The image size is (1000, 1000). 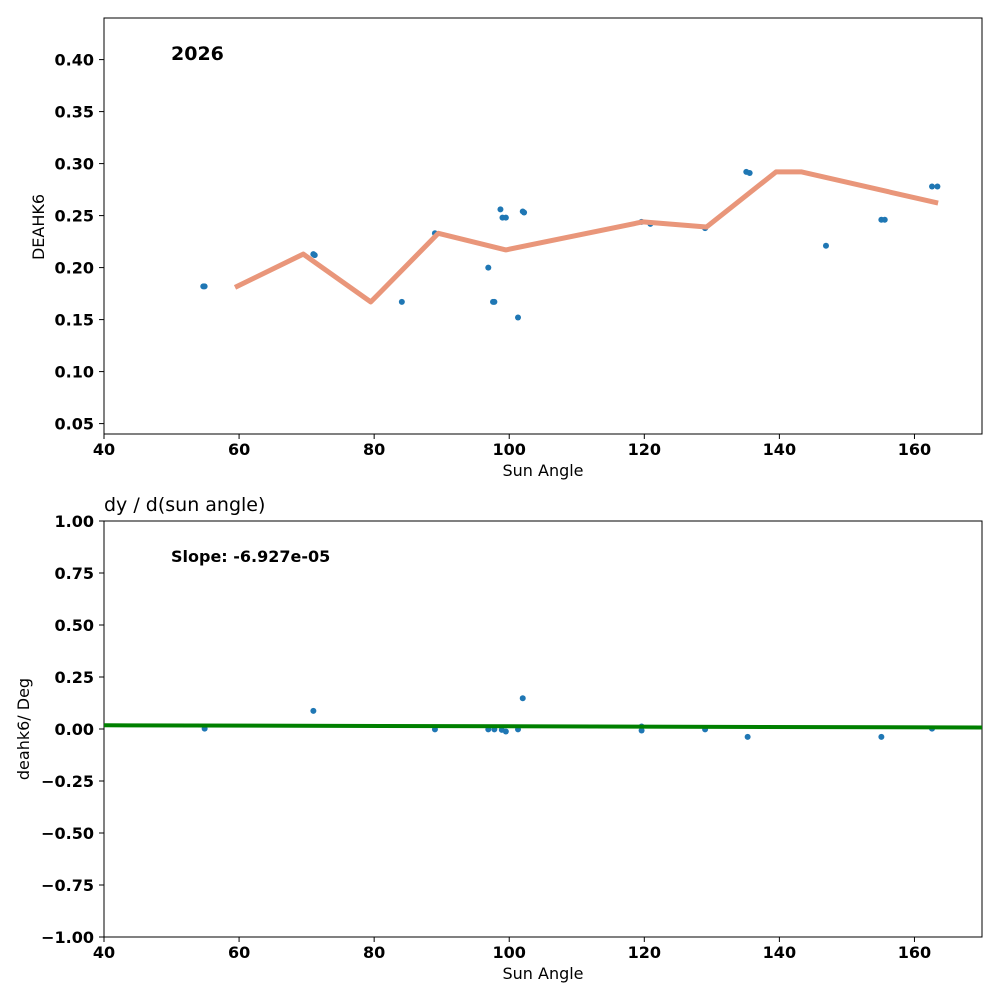 What do you see at coordinates (67, 885) in the screenshot?
I see `bottom-y-tick-label: −0.75` at bounding box center [67, 885].